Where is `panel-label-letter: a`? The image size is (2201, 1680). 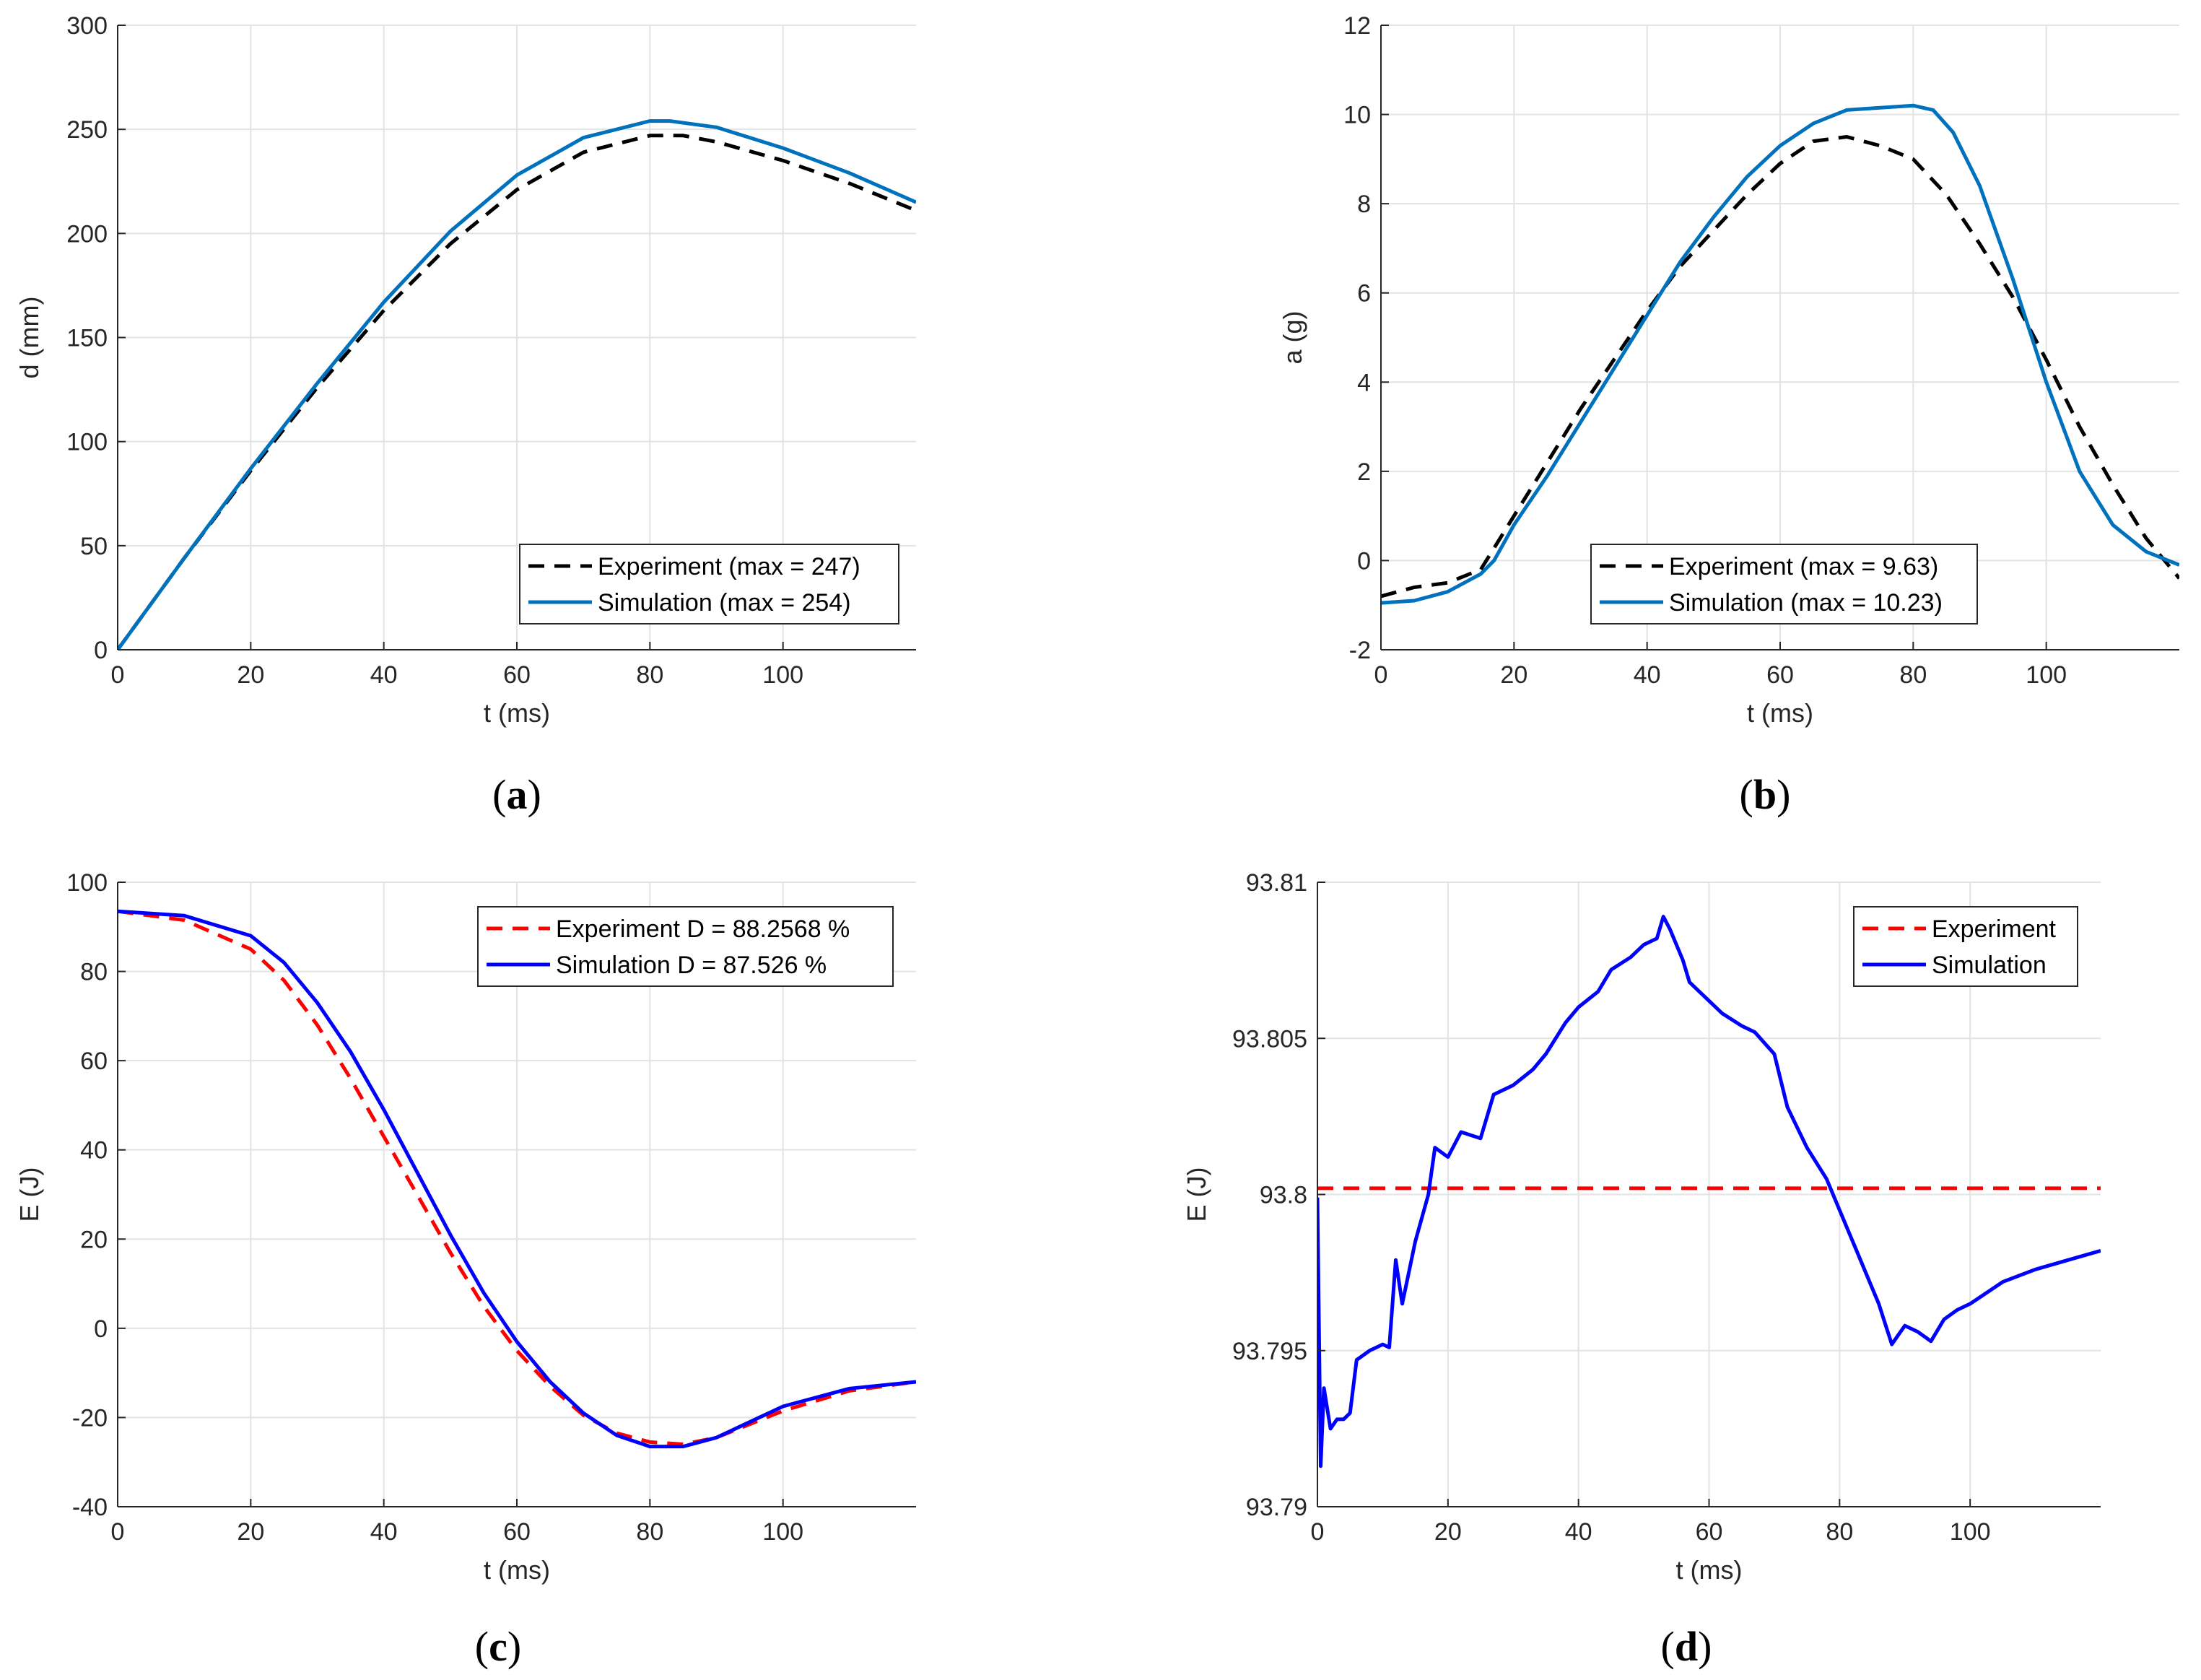 panel-label-letter: a is located at coordinates (517, 794).